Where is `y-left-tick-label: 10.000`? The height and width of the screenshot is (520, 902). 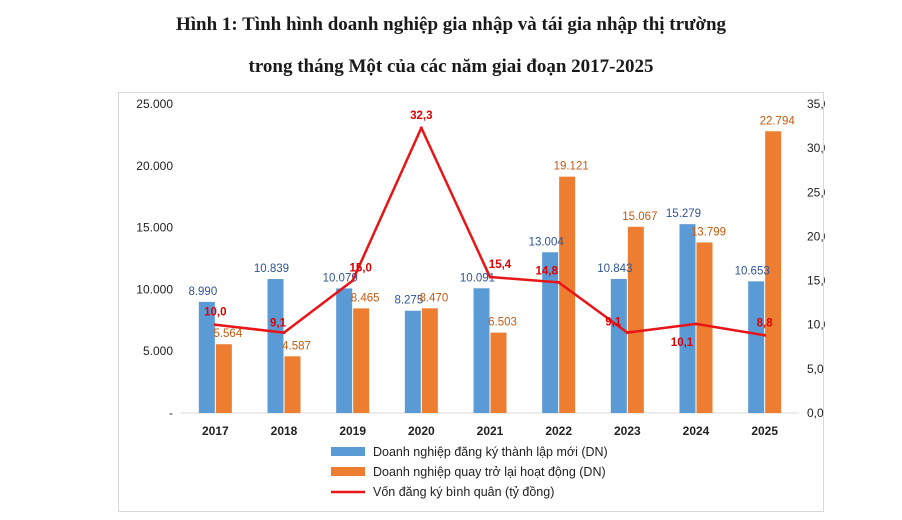
y-left-tick-label: 10.000 is located at coordinates (154, 289).